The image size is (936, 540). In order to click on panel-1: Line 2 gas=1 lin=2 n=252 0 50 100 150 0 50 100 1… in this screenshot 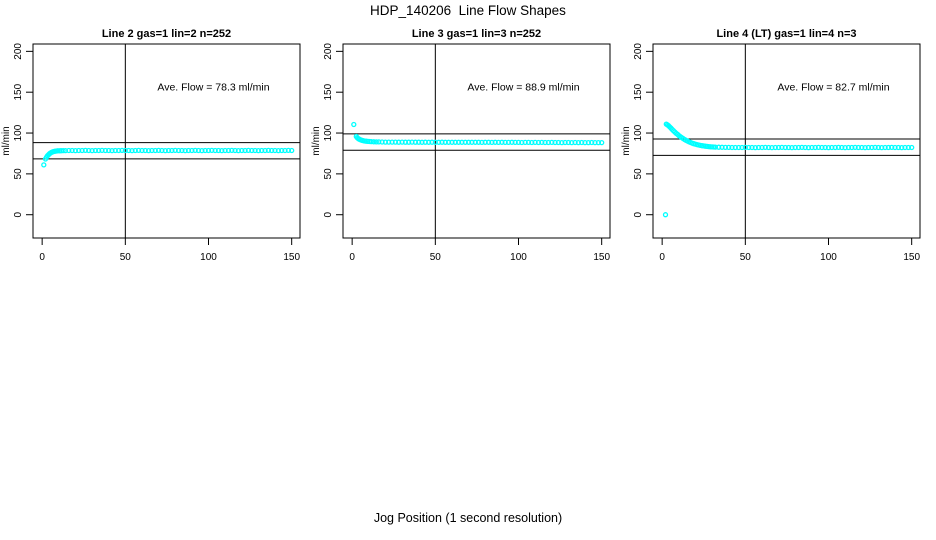, I will do `click(151, 145)`.